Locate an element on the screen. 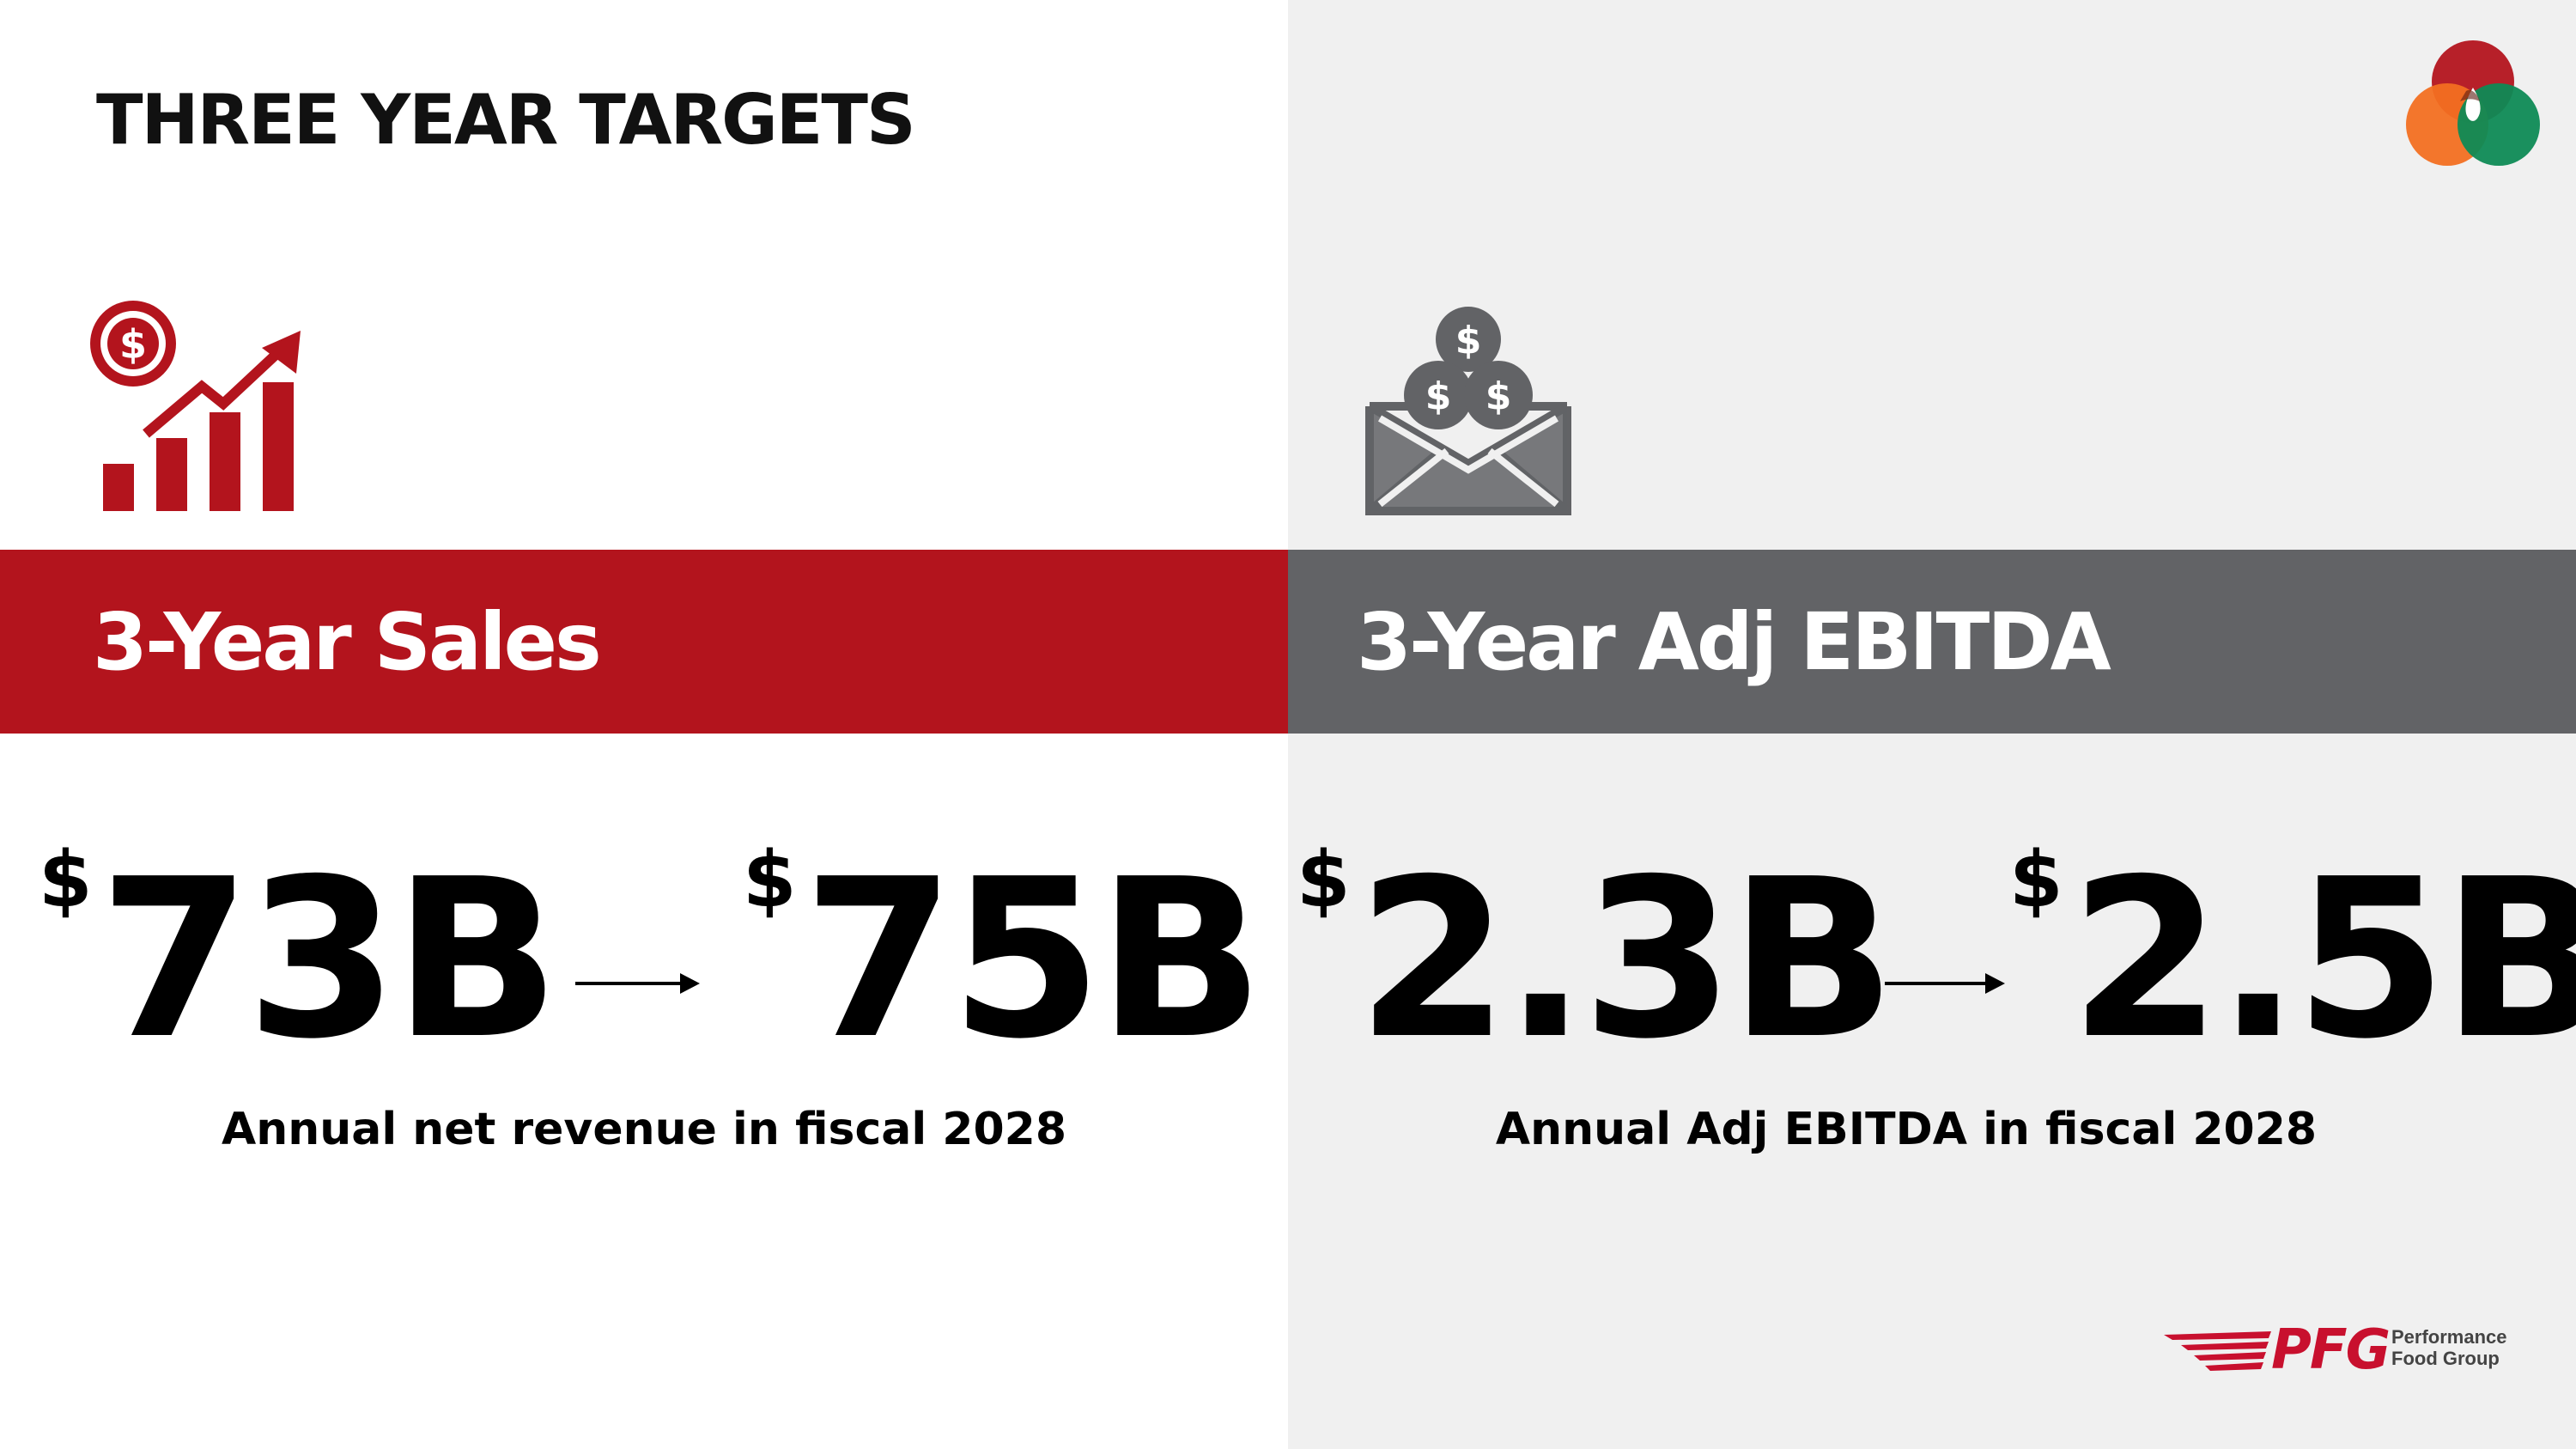 The height and width of the screenshot is (1449, 2576). pfg-brand-logo: PFG Performance Food Group is located at coordinates (2335, 1357).